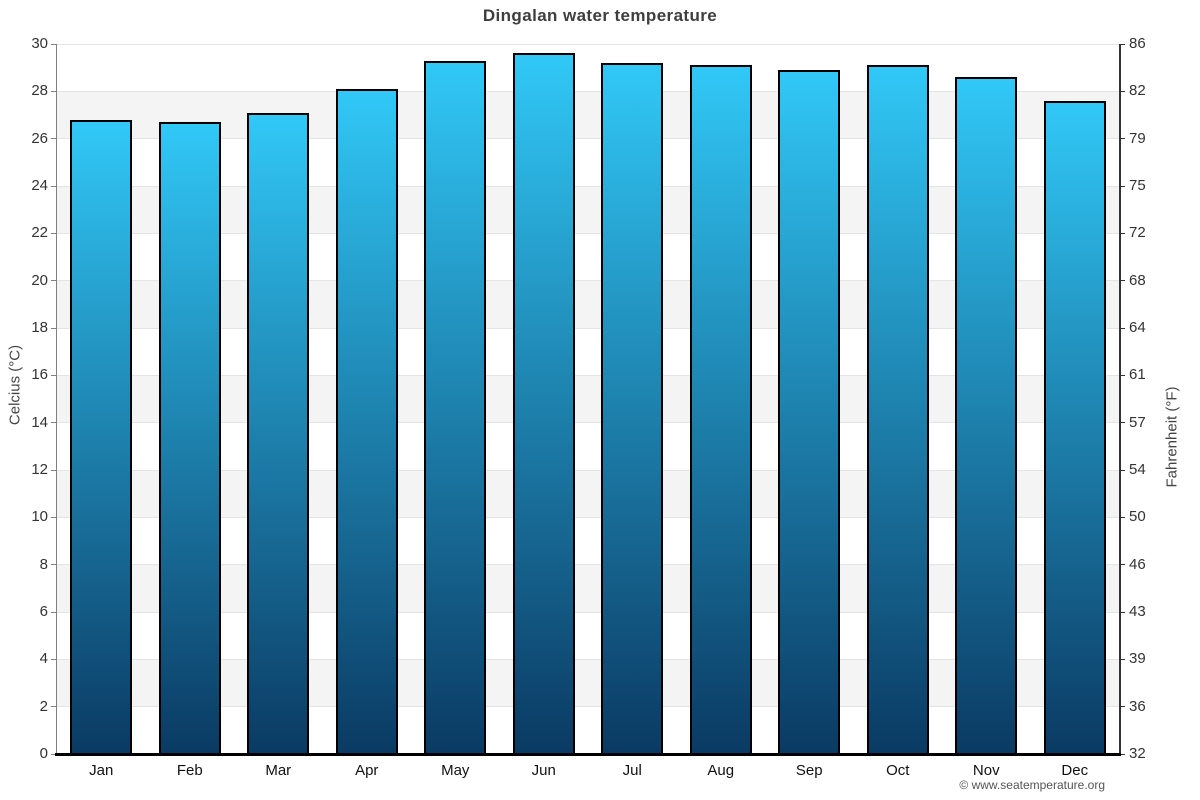 The image size is (1200, 800). What do you see at coordinates (39, 327) in the screenshot?
I see `celsius-tick-label: 18` at bounding box center [39, 327].